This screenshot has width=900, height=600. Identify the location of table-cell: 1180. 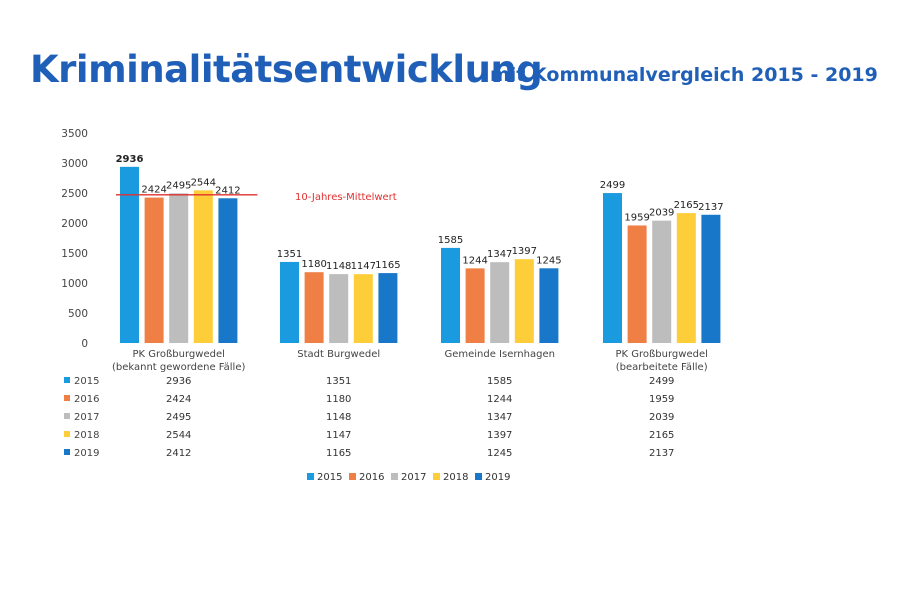
(338, 399).